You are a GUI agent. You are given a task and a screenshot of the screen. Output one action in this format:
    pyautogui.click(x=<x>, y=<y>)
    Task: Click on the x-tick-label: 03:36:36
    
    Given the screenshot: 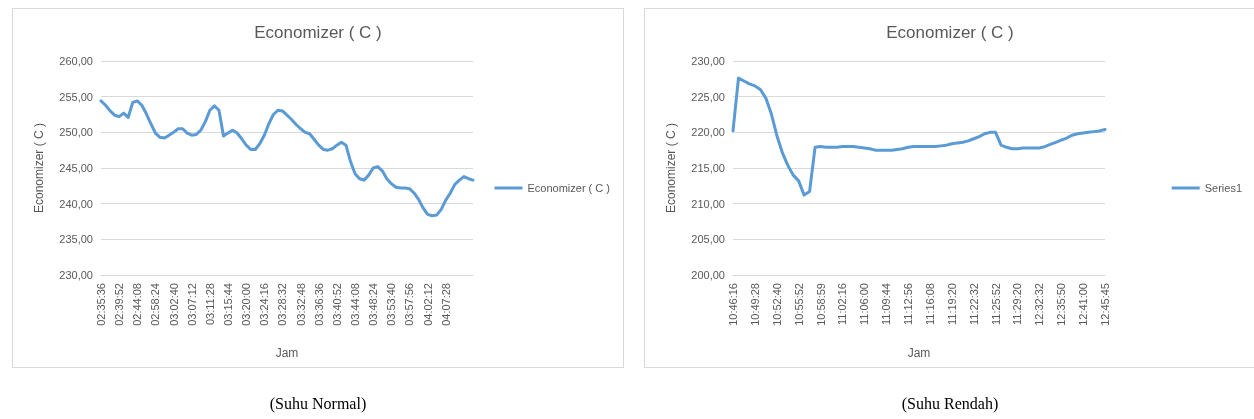 What is the action you would take?
    pyautogui.click(x=318, y=304)
    